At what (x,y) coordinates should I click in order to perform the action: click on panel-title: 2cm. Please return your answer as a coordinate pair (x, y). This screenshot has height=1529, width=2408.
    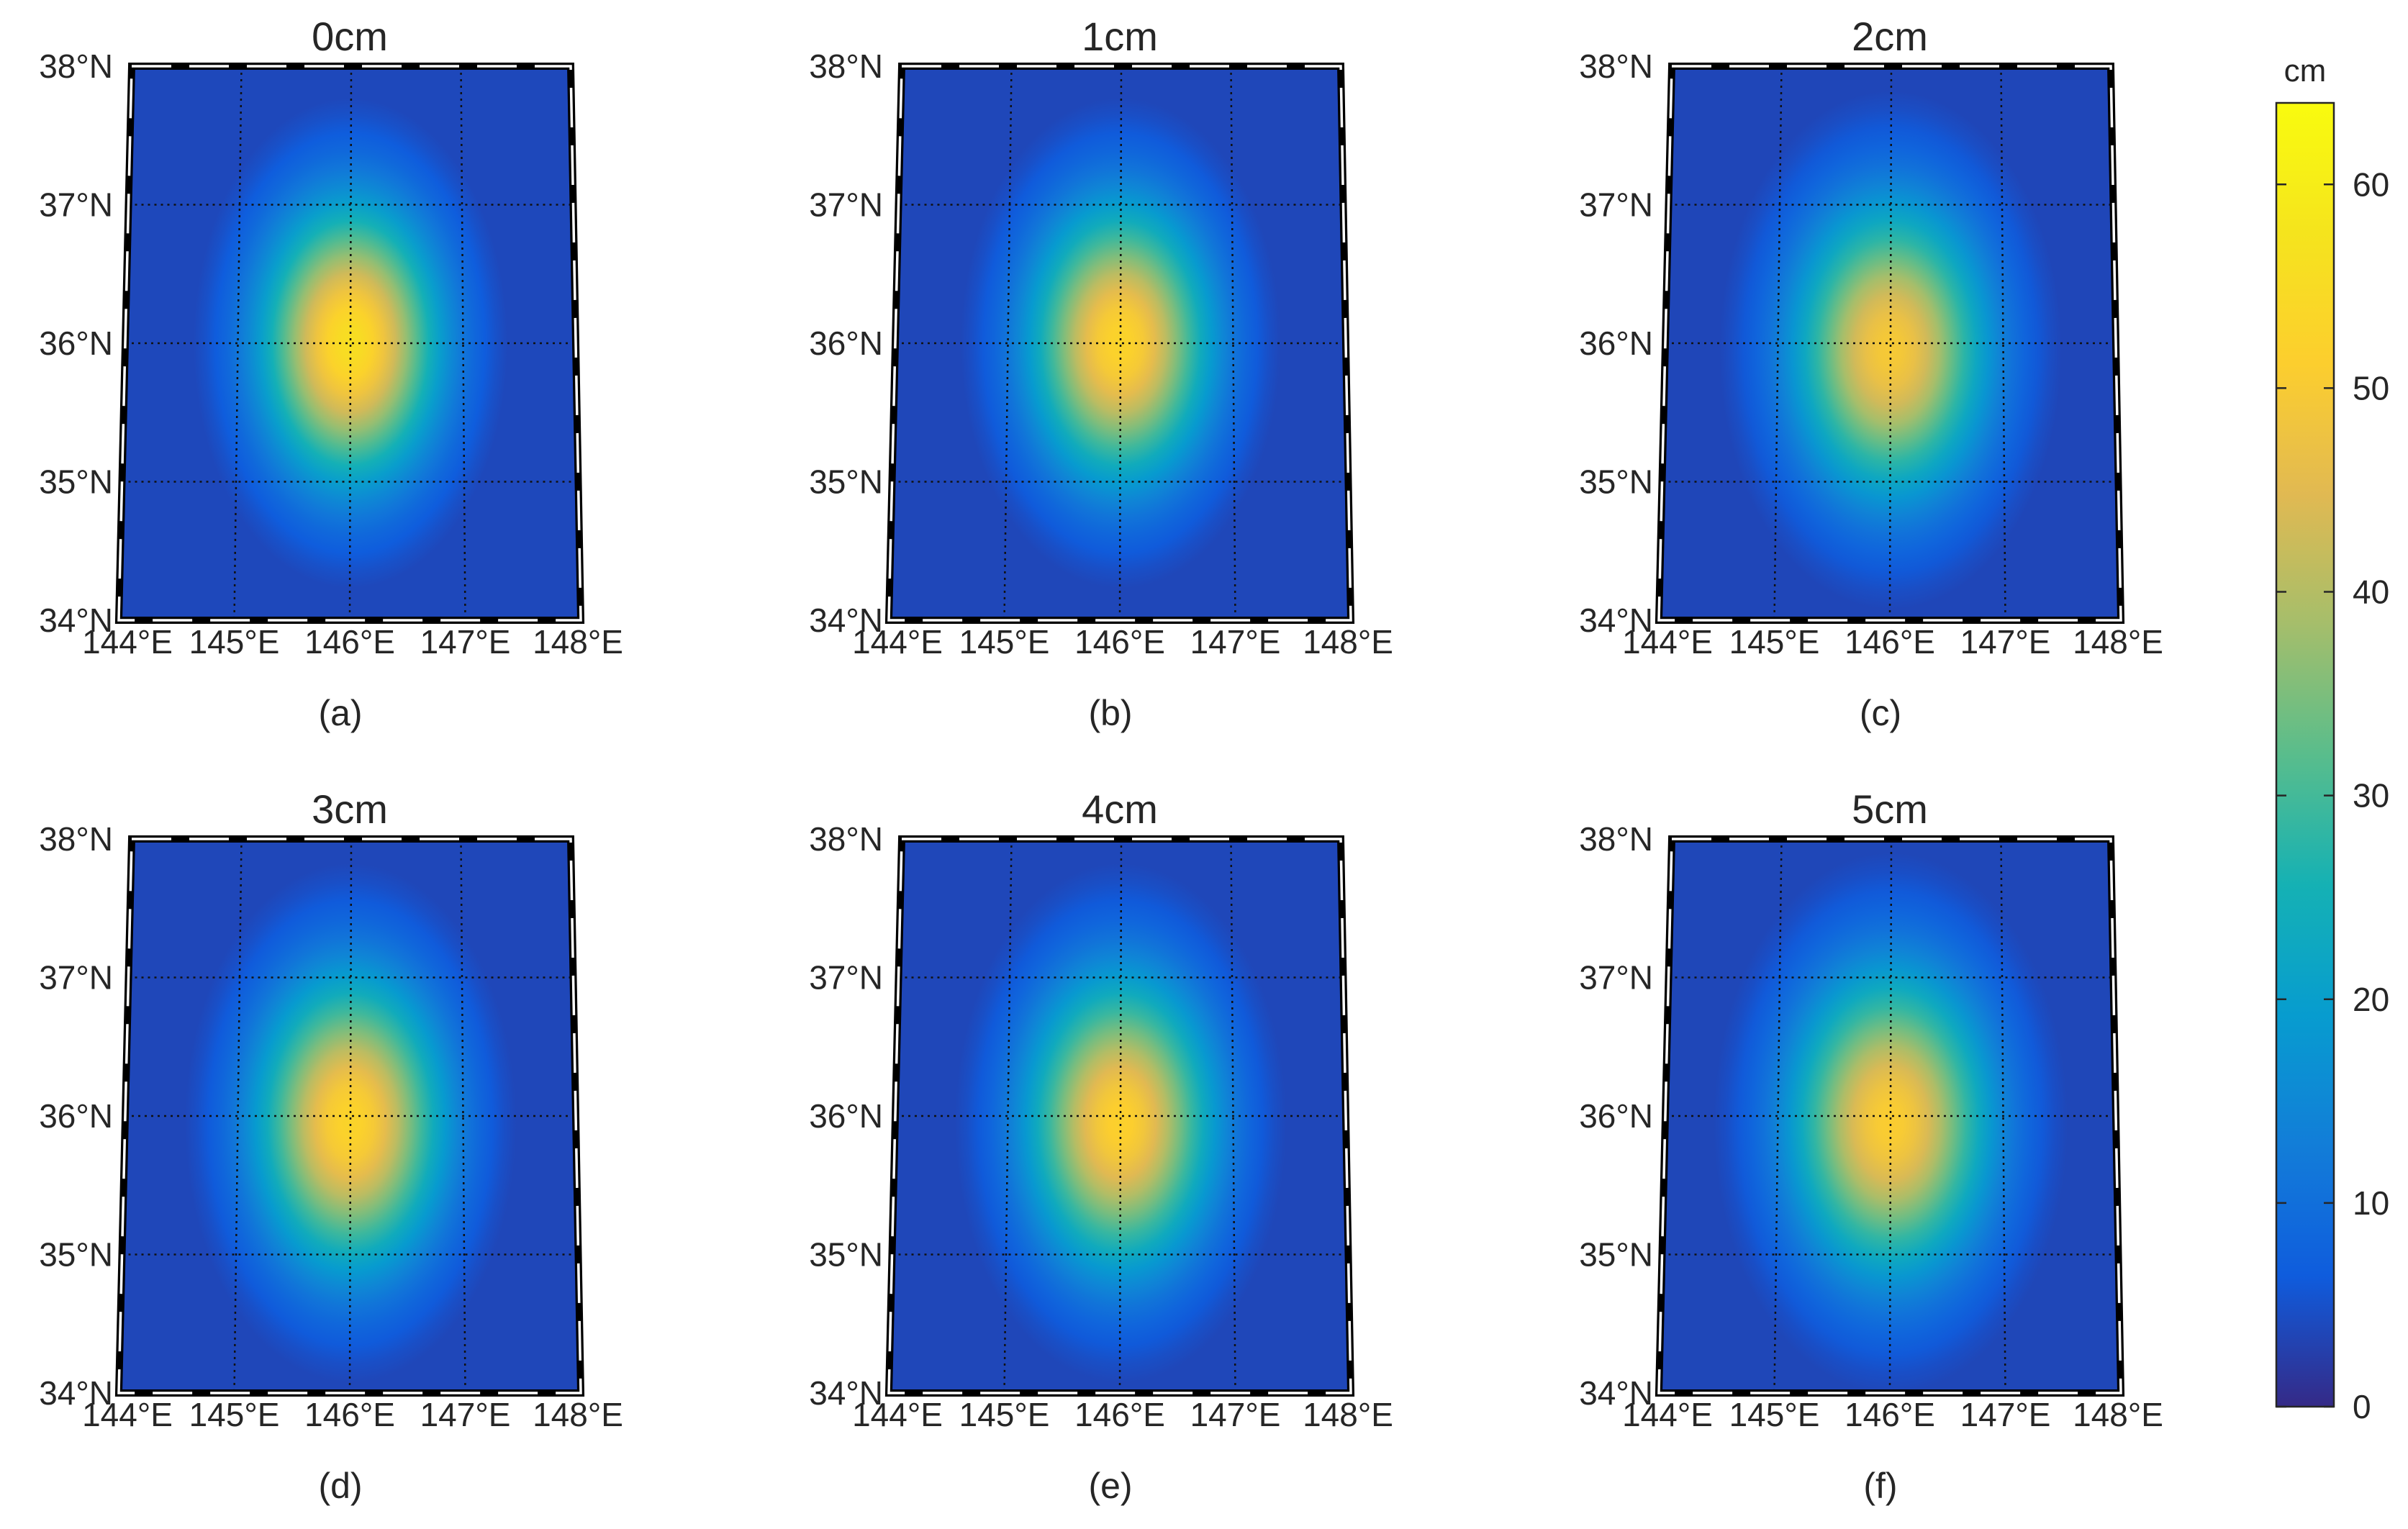
    Looking at the image, I should click on (1890, 36).